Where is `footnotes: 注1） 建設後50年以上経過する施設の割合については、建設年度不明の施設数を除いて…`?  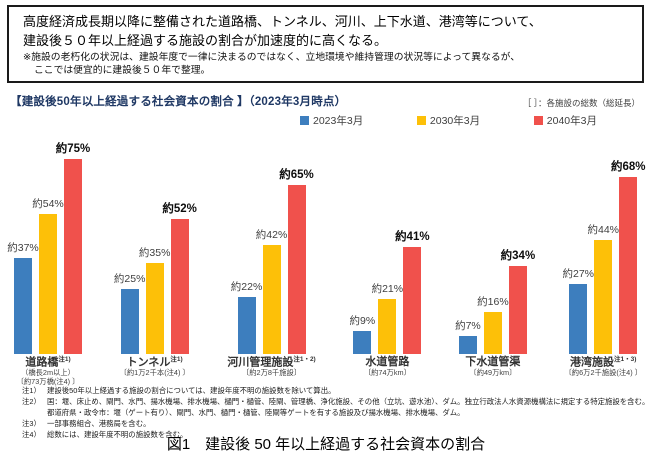
footnotes: 注1） 建設後50年以上経過する施設の割合については、建設年度不明の施設数を除いて… is located at coordinates (336, 413).